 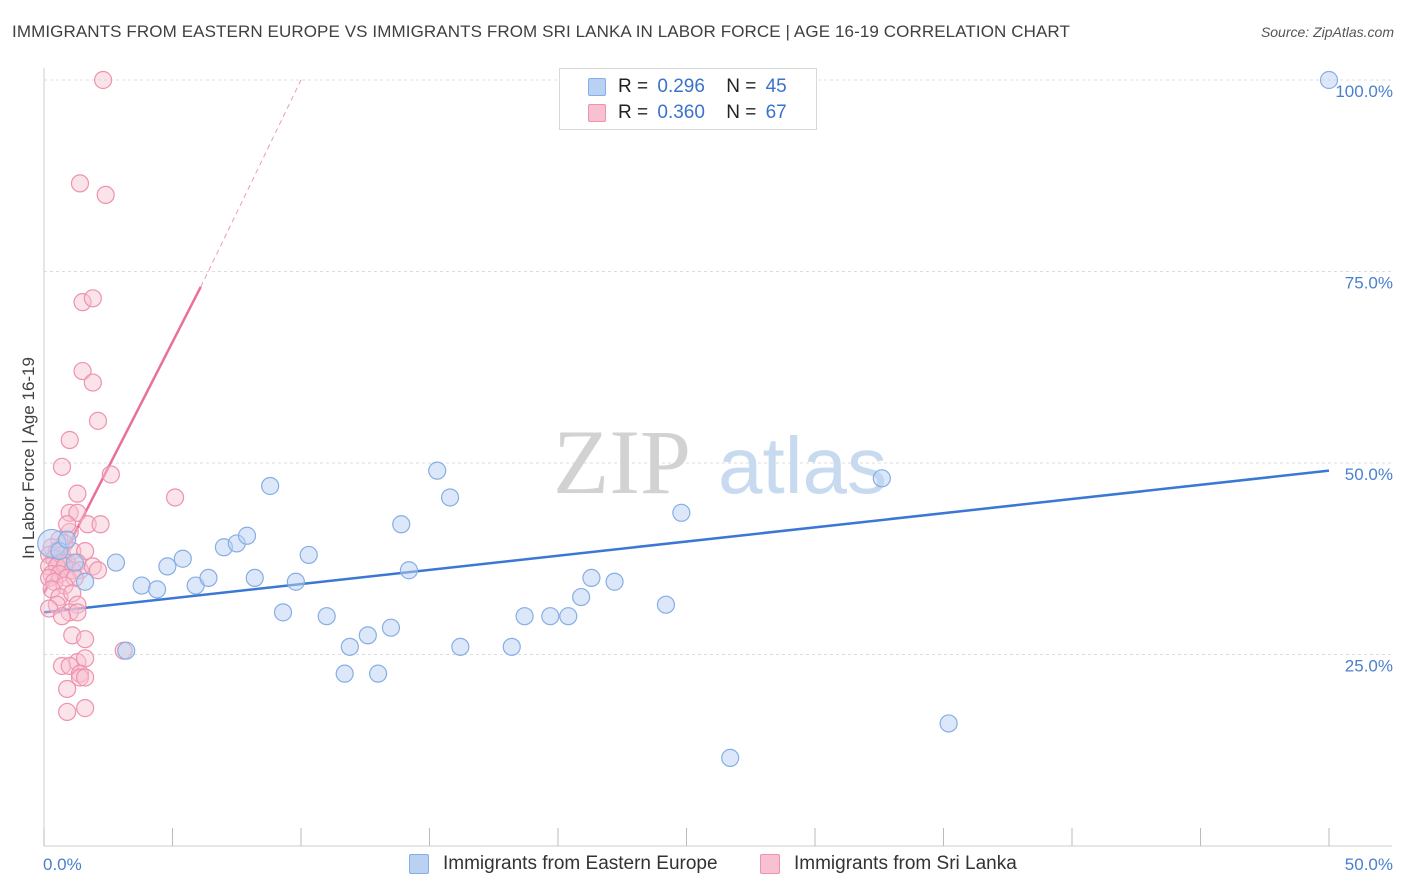 What do you see at coordinates (802, 465) in the screenshot?
I see `watermark-atlas: atlas` at bounding box center [802, 465].